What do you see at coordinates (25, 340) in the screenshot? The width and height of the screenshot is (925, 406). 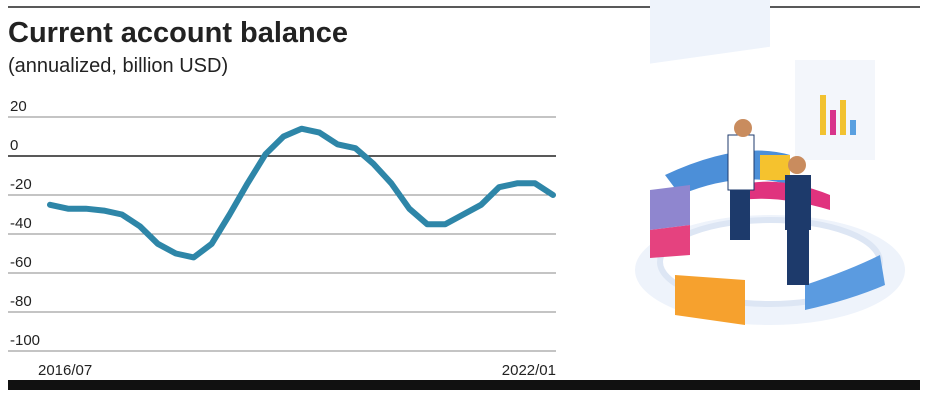 I see `y-tick-label: -100` at bounding box center [25, 340].